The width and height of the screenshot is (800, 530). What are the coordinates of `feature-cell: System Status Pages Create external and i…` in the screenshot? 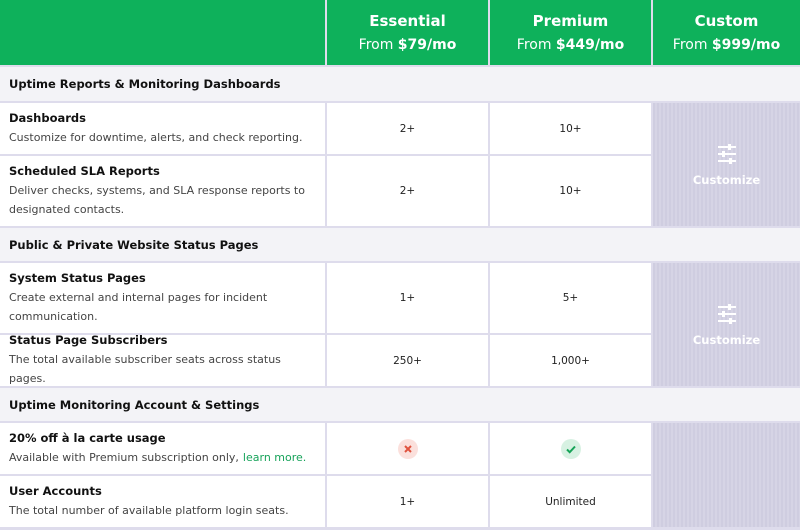 It's located at (162, 298).